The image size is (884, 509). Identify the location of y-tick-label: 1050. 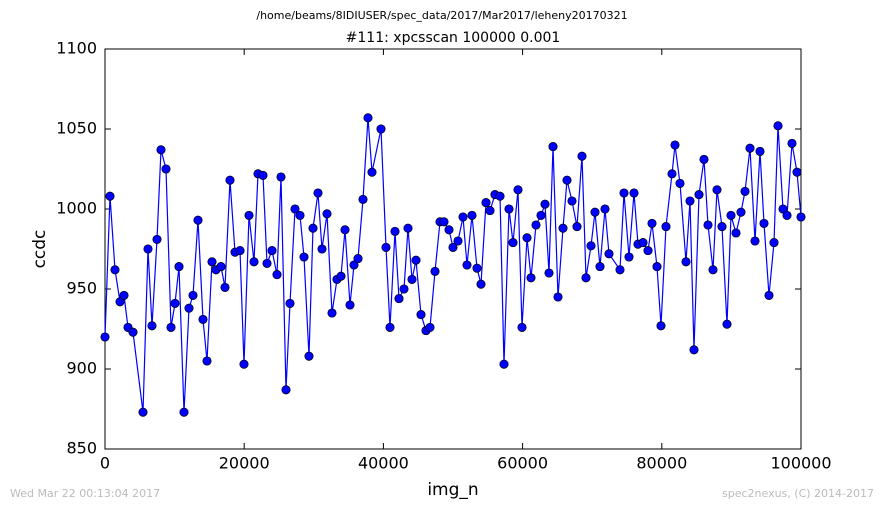
(76, 128).